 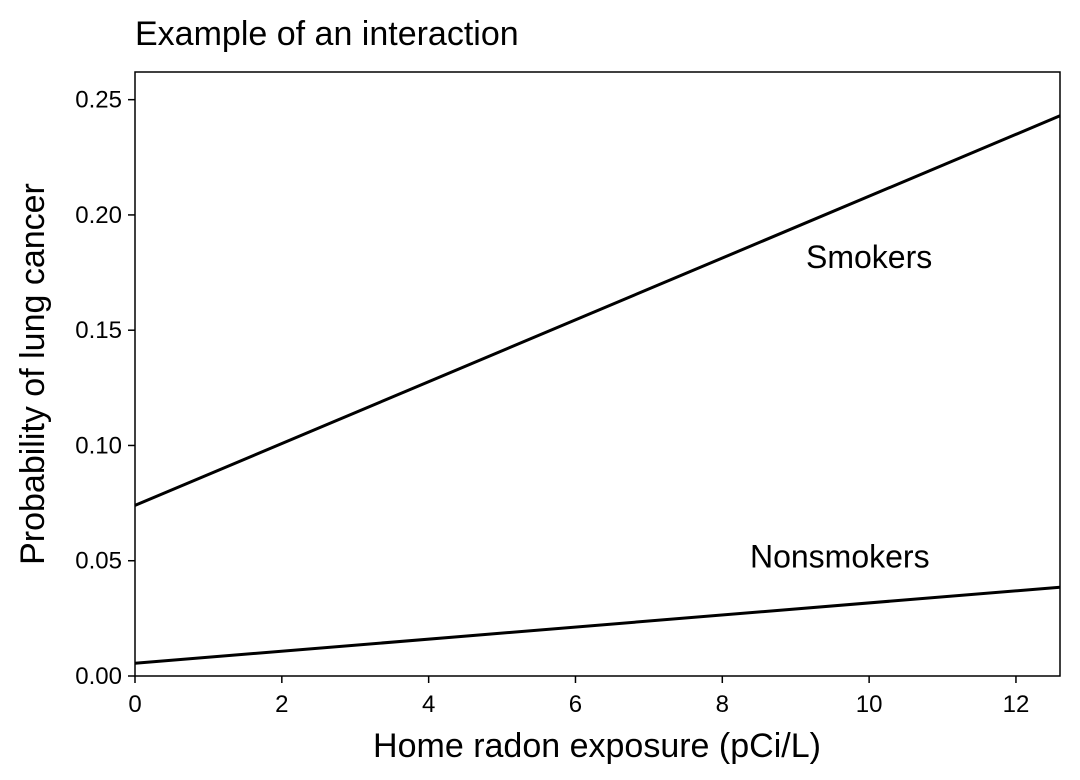 What do you see at coordinates (841, 407) in the screenshot?
I see `annotations: Smokers Nonsmokers` at bounding box center [841, 407].